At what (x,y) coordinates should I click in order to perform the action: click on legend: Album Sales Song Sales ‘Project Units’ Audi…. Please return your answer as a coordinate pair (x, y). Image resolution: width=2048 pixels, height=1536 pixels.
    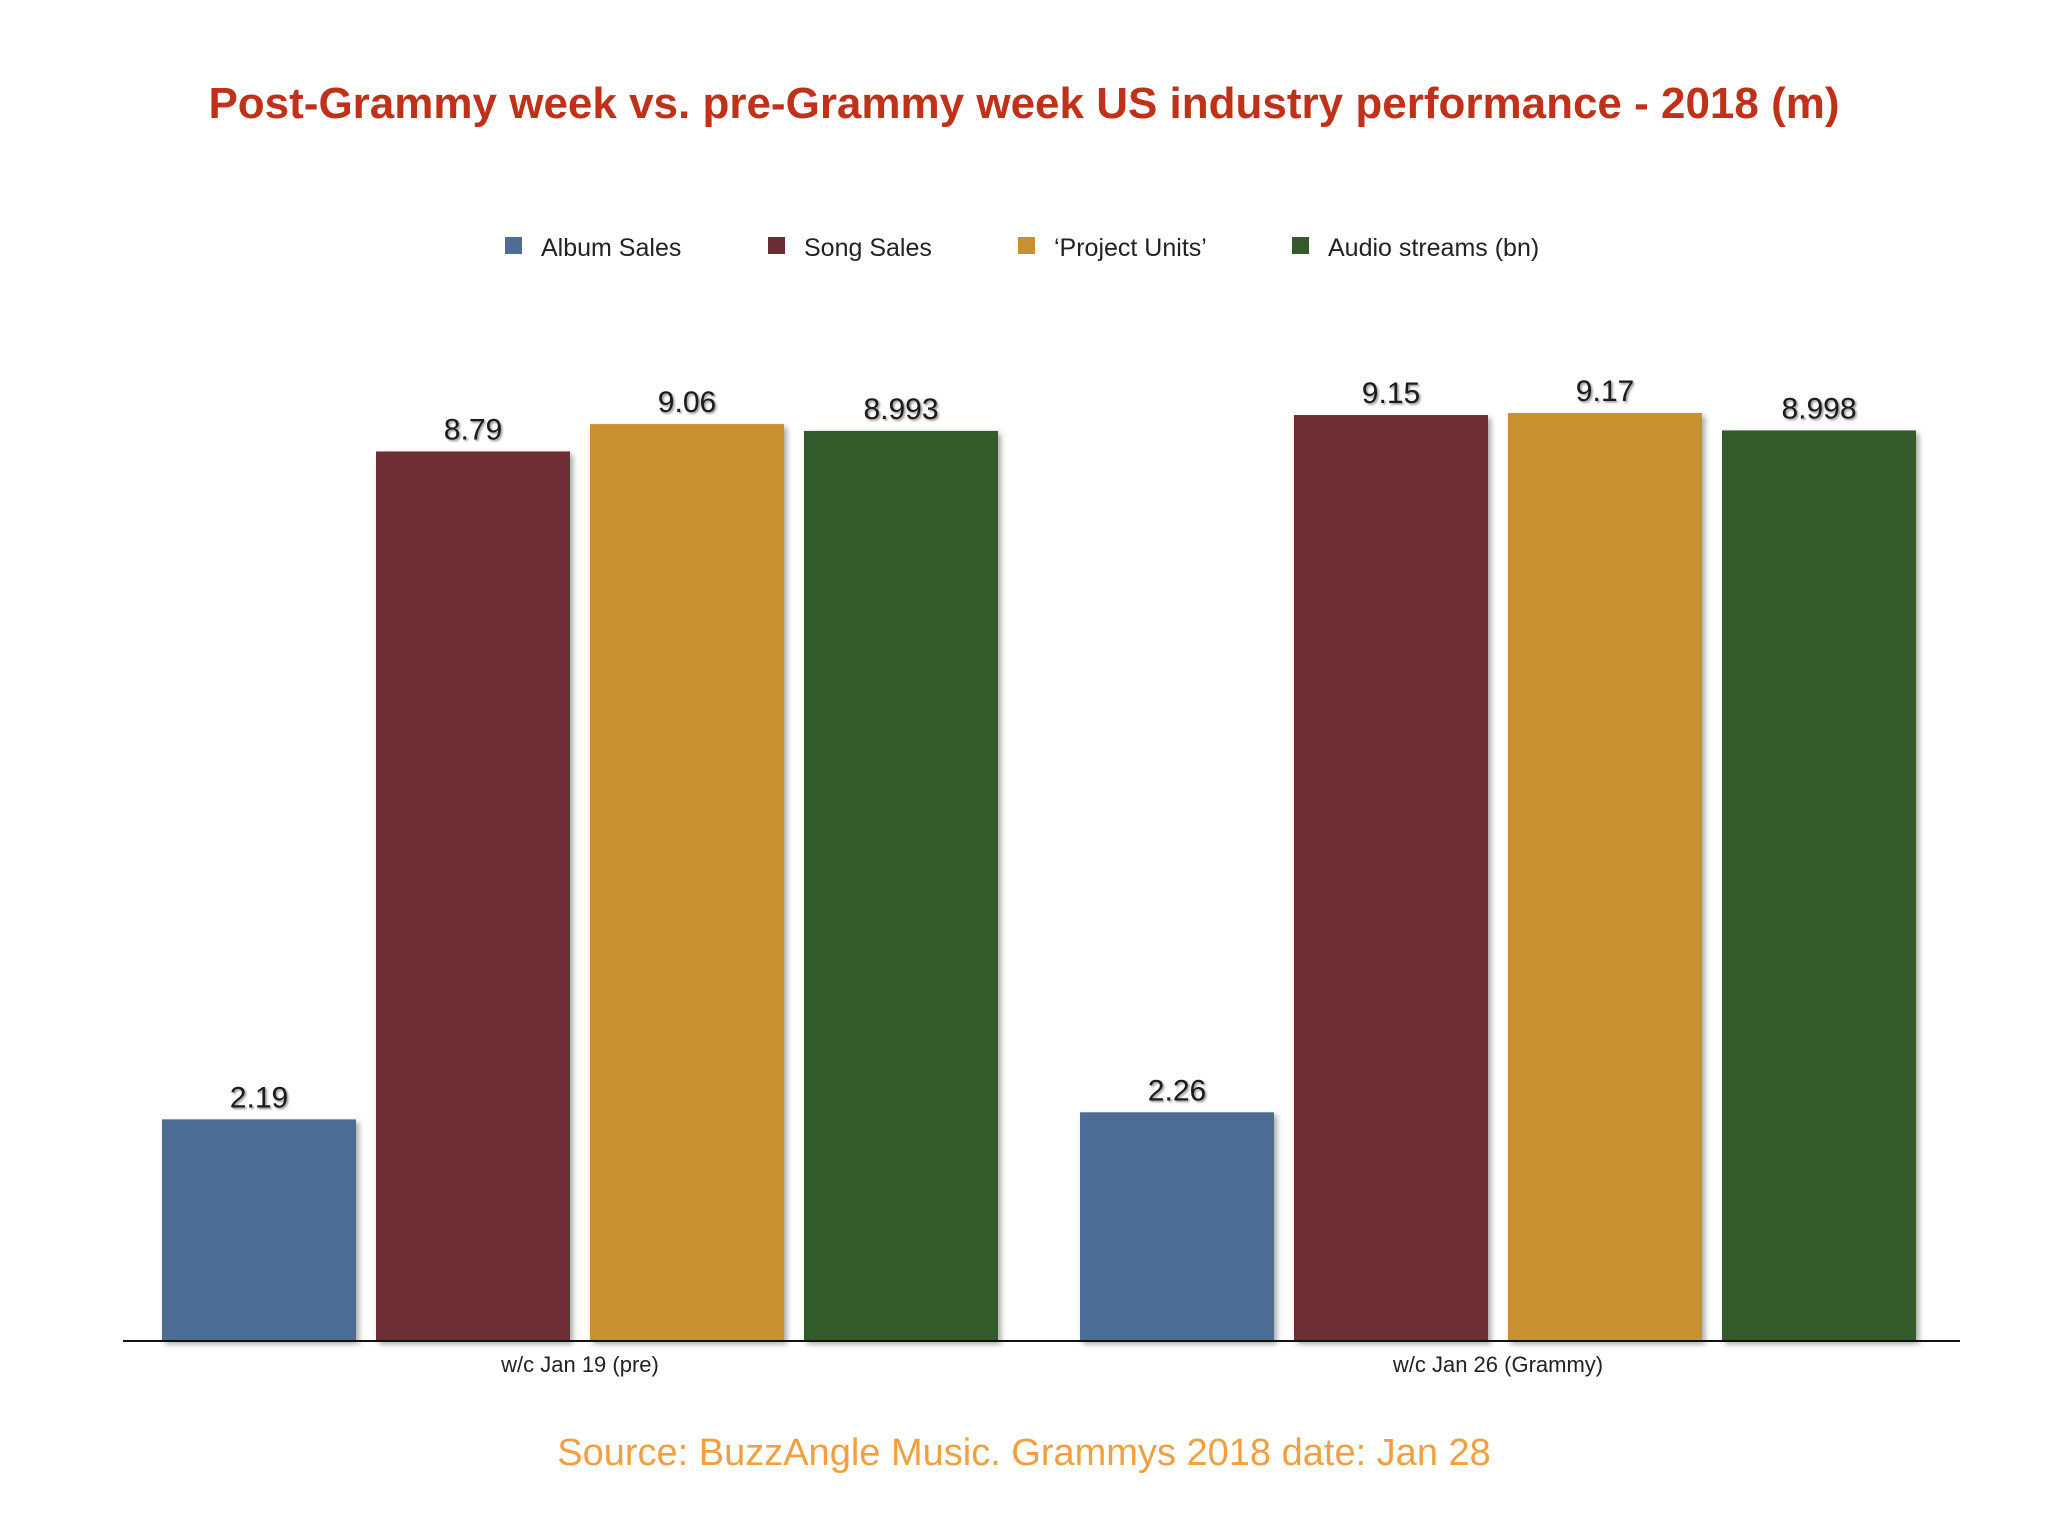
    Looking at the image, I should click on (1022, 248).